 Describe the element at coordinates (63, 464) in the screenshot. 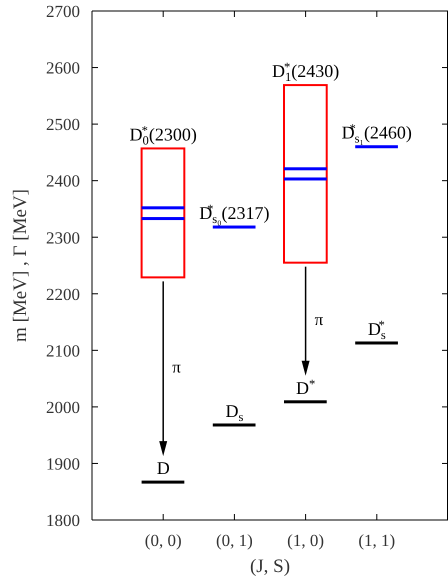

I see `y-tick-label: 1900` at that location.